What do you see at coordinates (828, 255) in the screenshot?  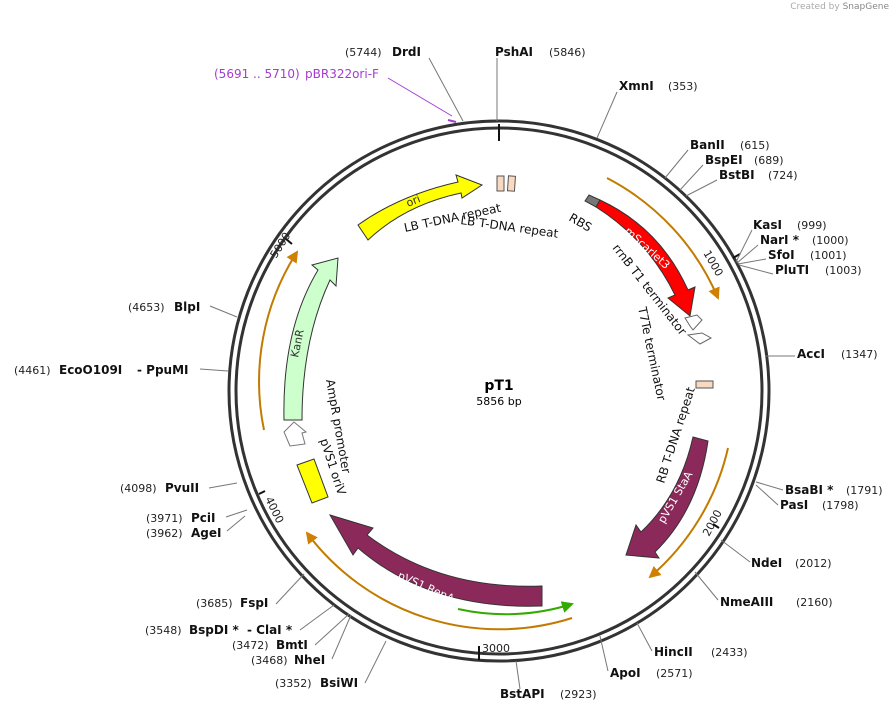 I see `site-pos-sfoi: (1001)` at bounding box center [828, 255].